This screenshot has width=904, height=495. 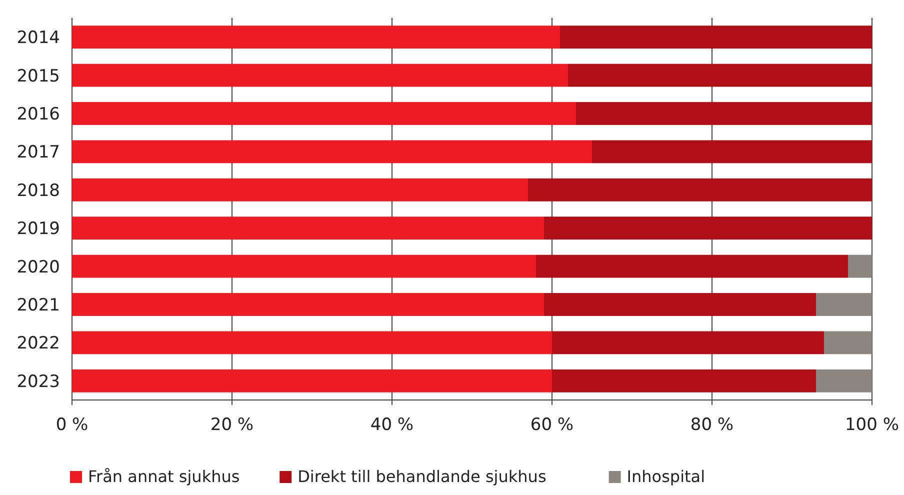 What do you see at coordinates (38, 344) in the screenshot?
I see `y-tick-label: 2022` at bounding box center [38, 344].